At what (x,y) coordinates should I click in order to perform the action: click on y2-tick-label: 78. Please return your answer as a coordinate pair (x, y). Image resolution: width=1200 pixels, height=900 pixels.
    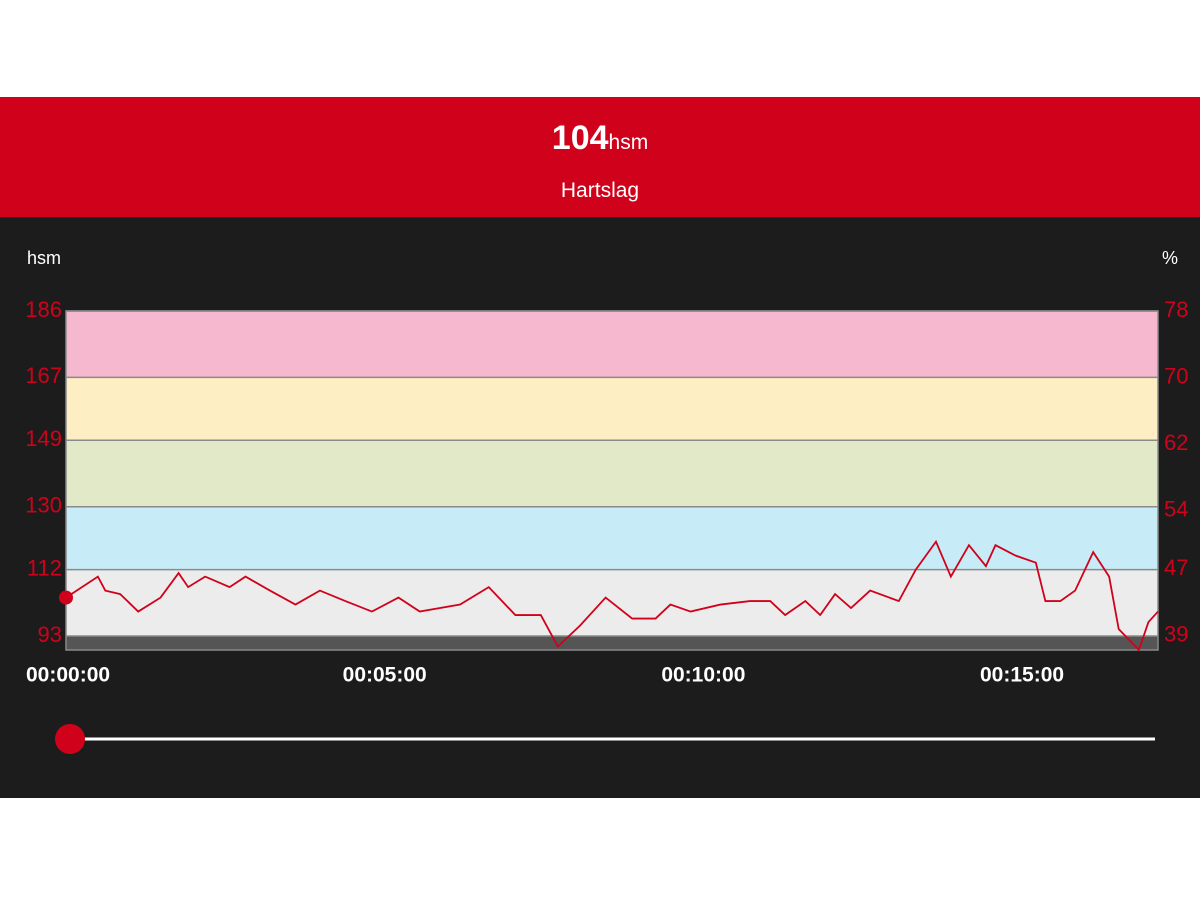
    Looking at the image, I should click on (1176, 309).